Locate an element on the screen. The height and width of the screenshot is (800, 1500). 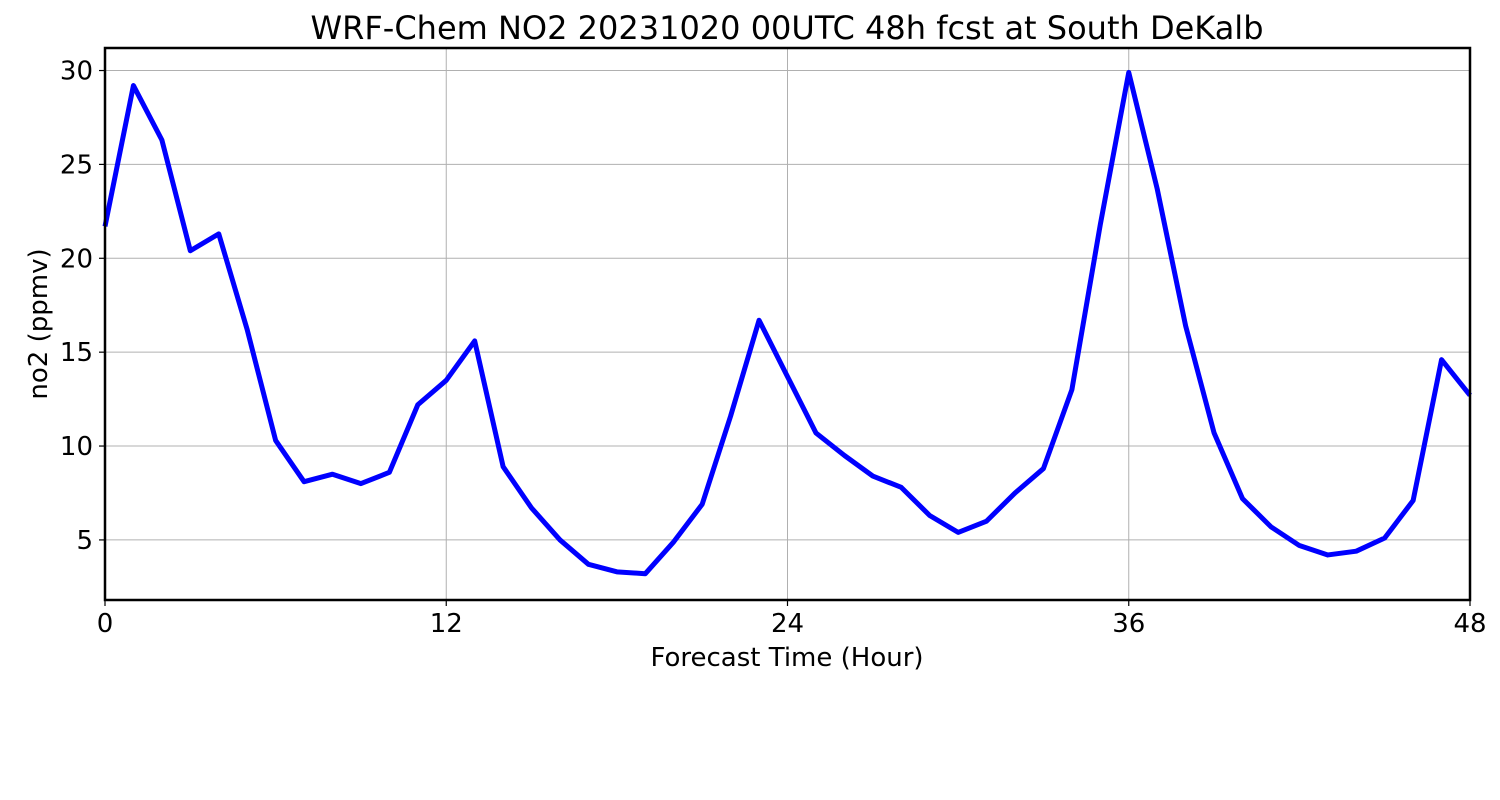
x-tick-label: 48 is located at coordinates (1469, 624).